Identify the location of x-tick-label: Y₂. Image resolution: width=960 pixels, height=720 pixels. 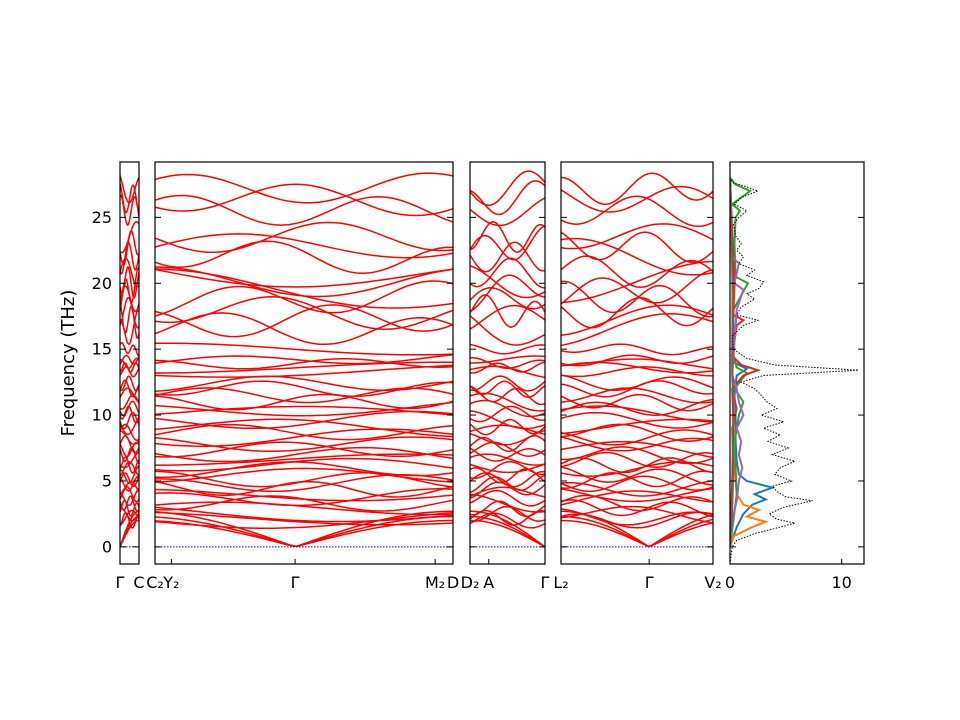
(170, 582).